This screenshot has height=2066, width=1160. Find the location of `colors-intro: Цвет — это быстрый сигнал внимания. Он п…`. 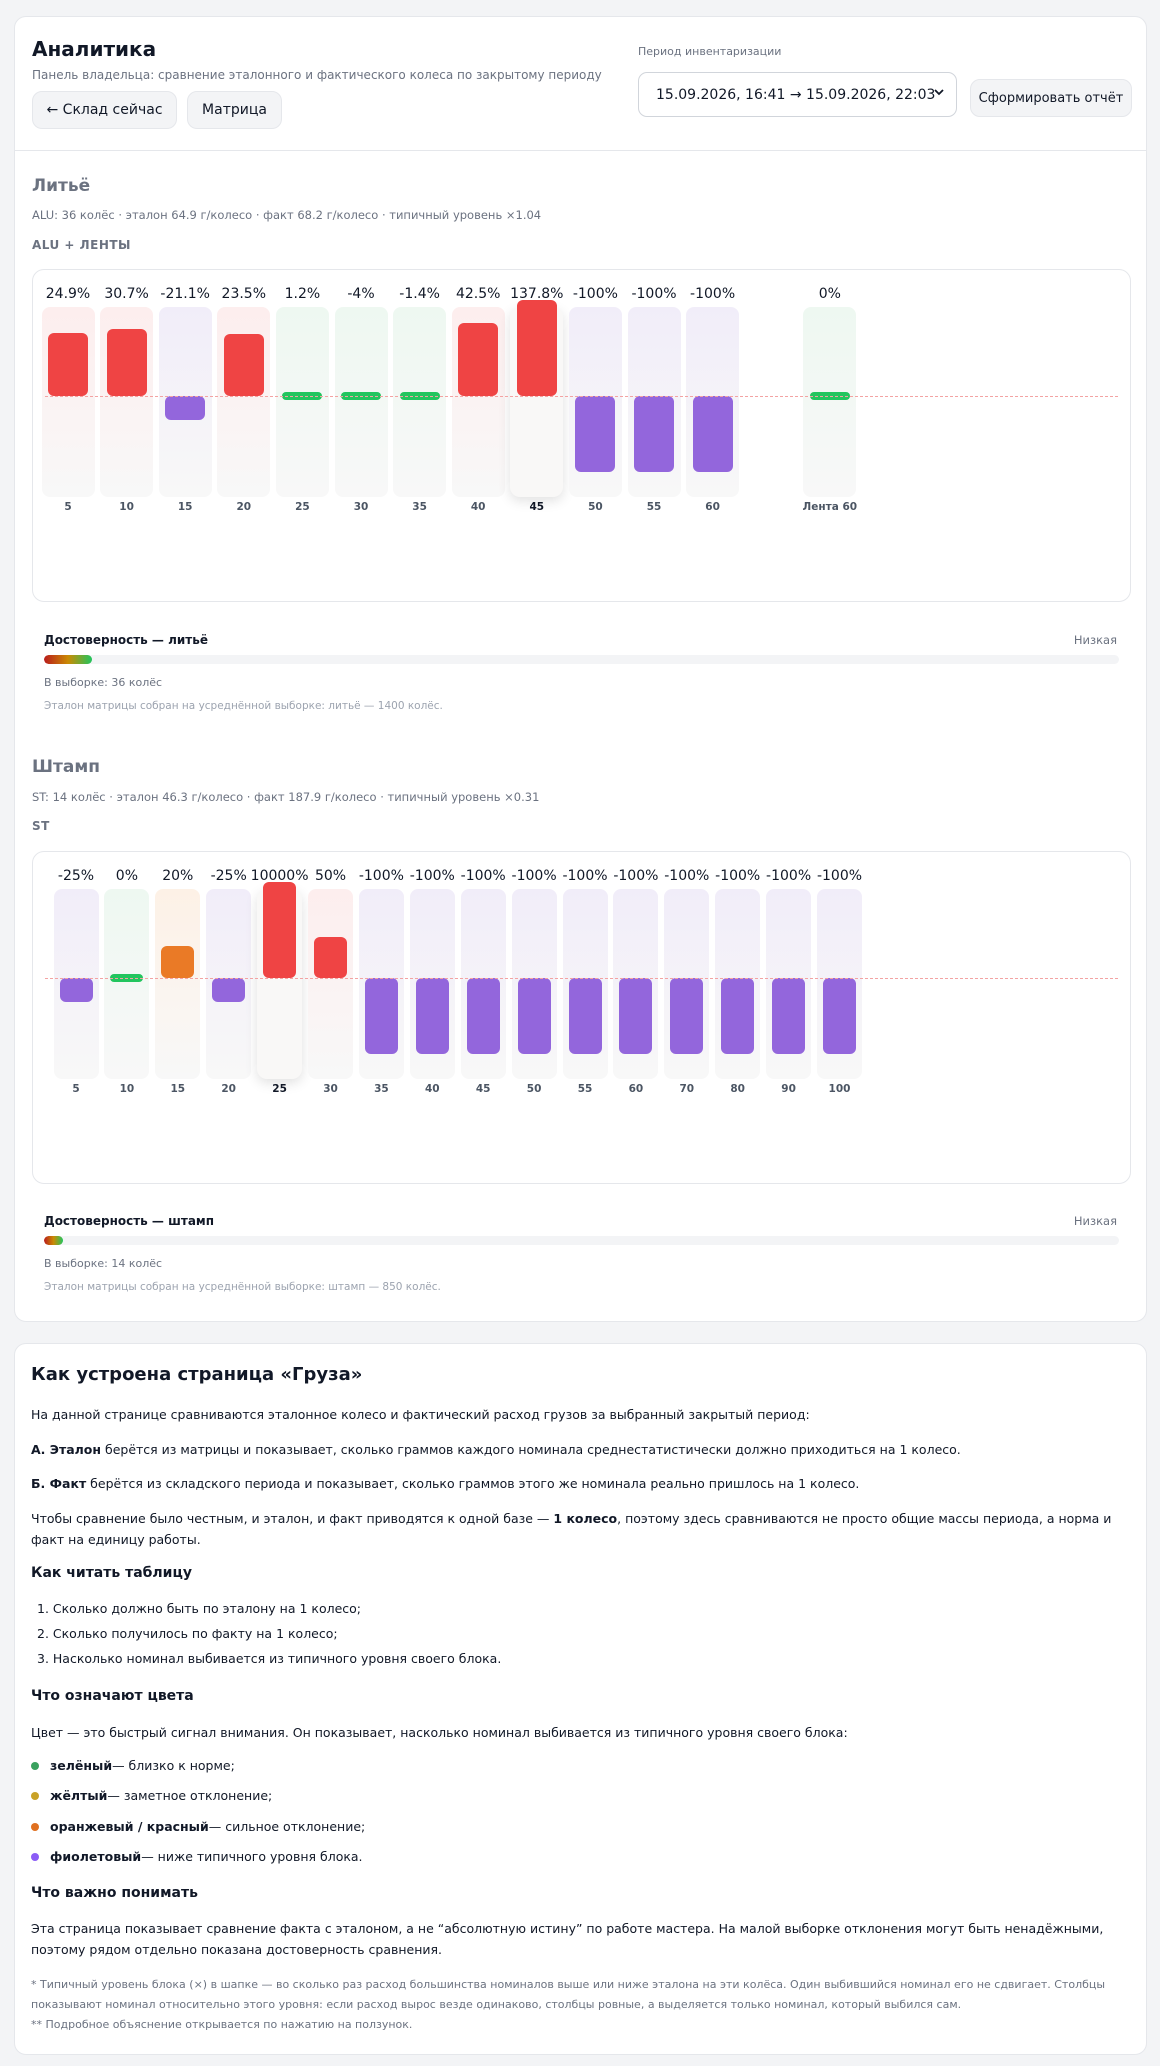

colors-intro: Цвет — это быстрый сигнал внимания. Он п… is located at coordinates (439, 1732).